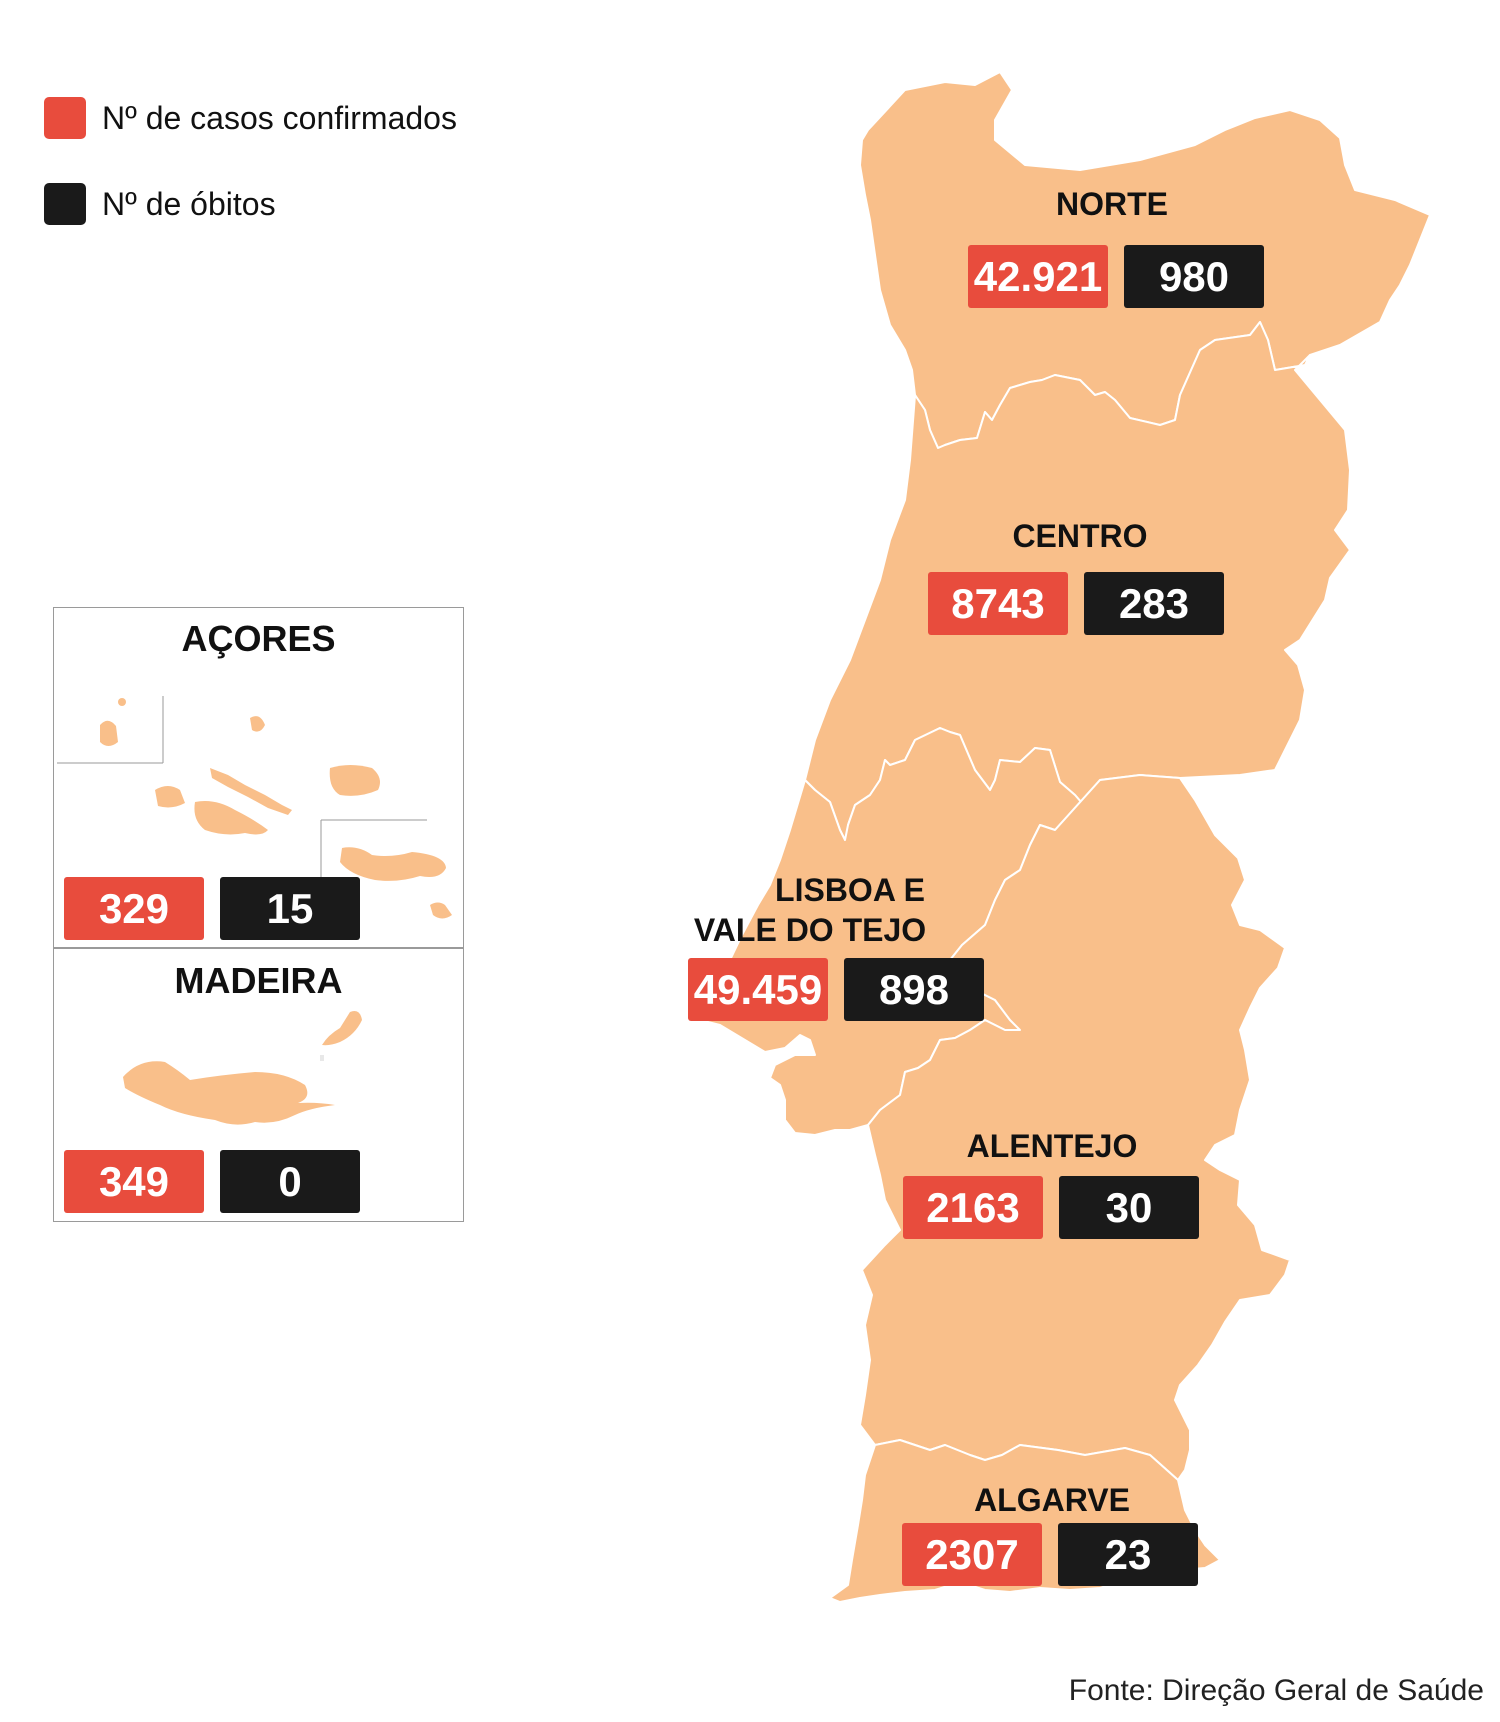  What do you see at coordinates (1112, 204) in the screenshot?
I see `region-name-norte: NORTE` at bounding box center [1112, 204].